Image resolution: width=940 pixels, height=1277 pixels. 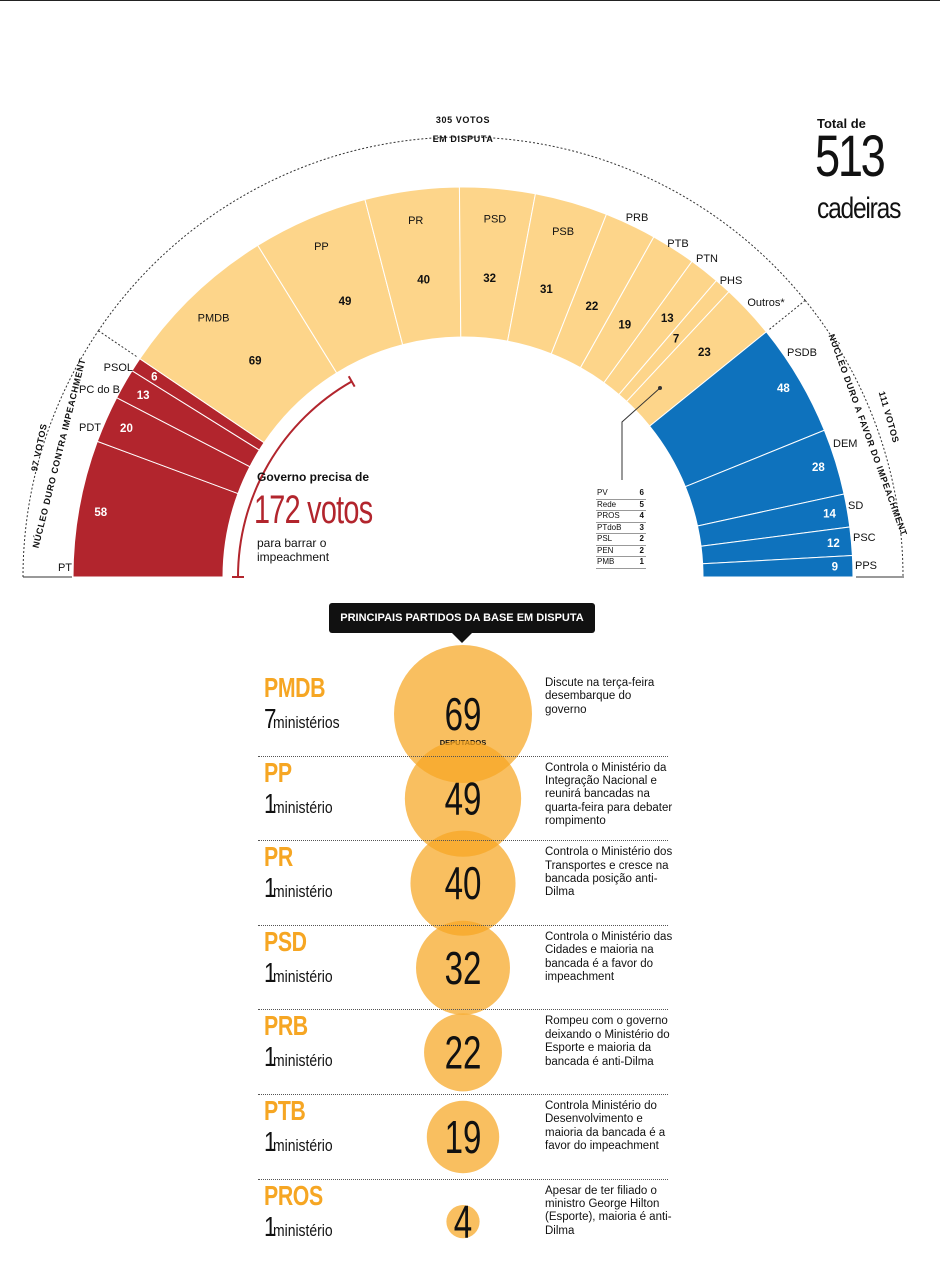 I want to click on others-row: Rede 5, so click(x=621, y=505).